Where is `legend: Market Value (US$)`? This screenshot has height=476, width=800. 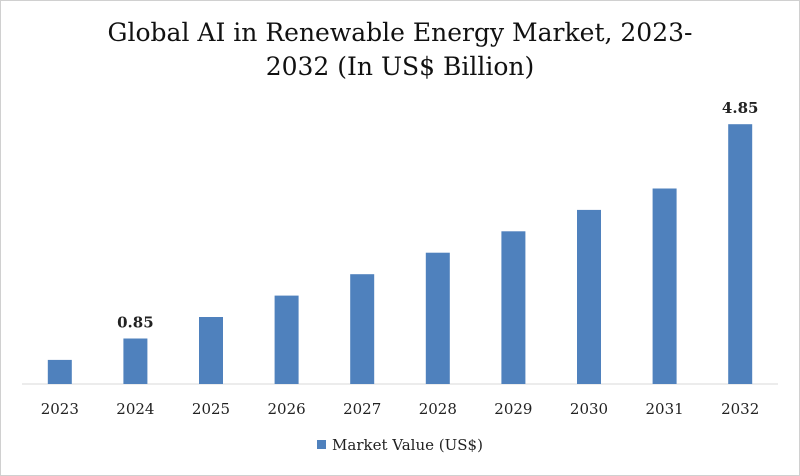 legend: Market Value (US$) is located at coordinates (400, 445).